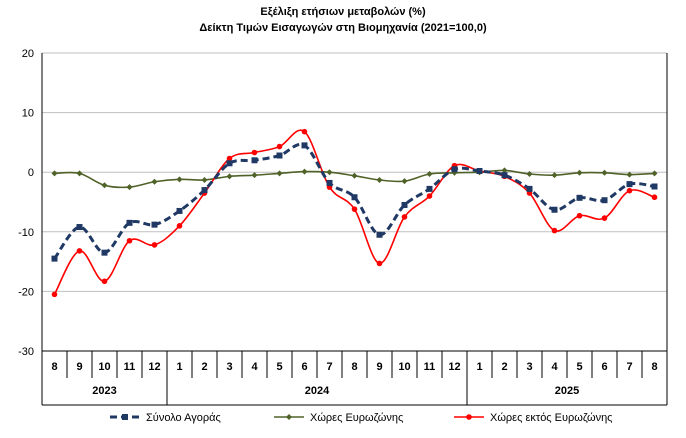  Describe the element at coordinates (356, 418) in the screenshot. I see `legend-label: Χώρες Ευρωζώνης` at that location.